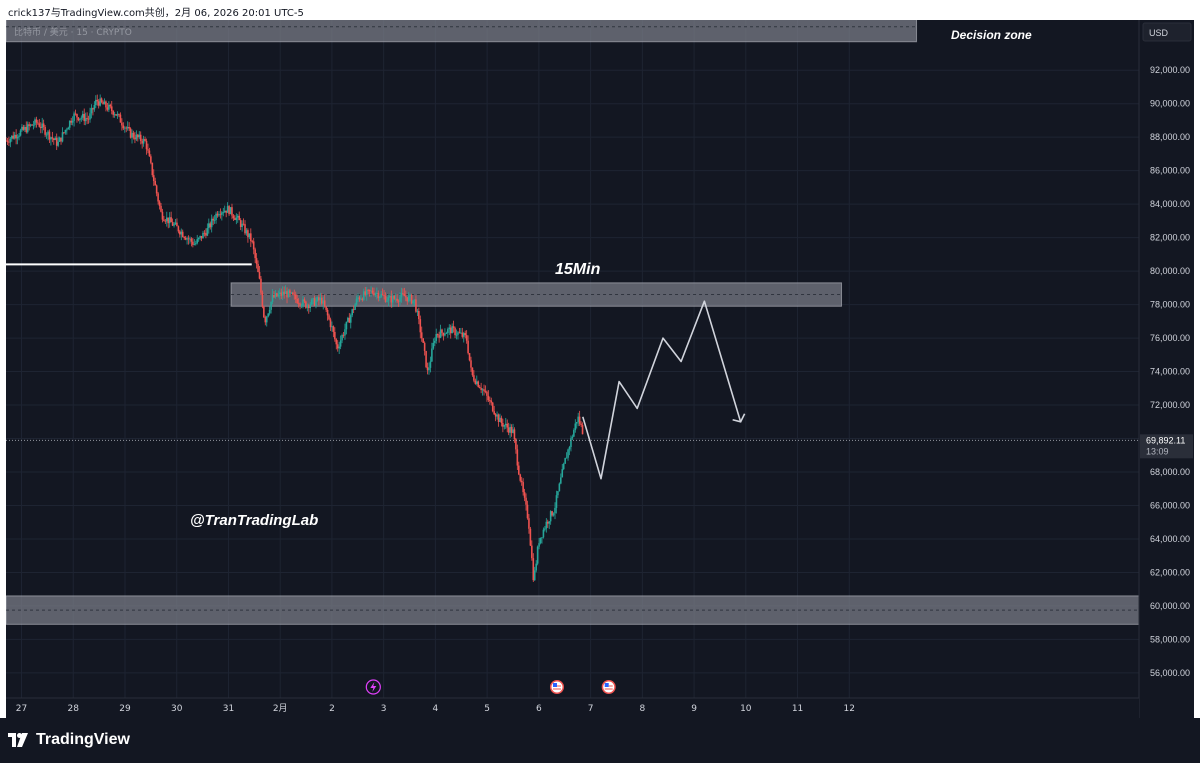 The image size is (1200, 763). Describe the element at coordinates (1167, 32) in the screenshot. I see `currency-button` at that location.